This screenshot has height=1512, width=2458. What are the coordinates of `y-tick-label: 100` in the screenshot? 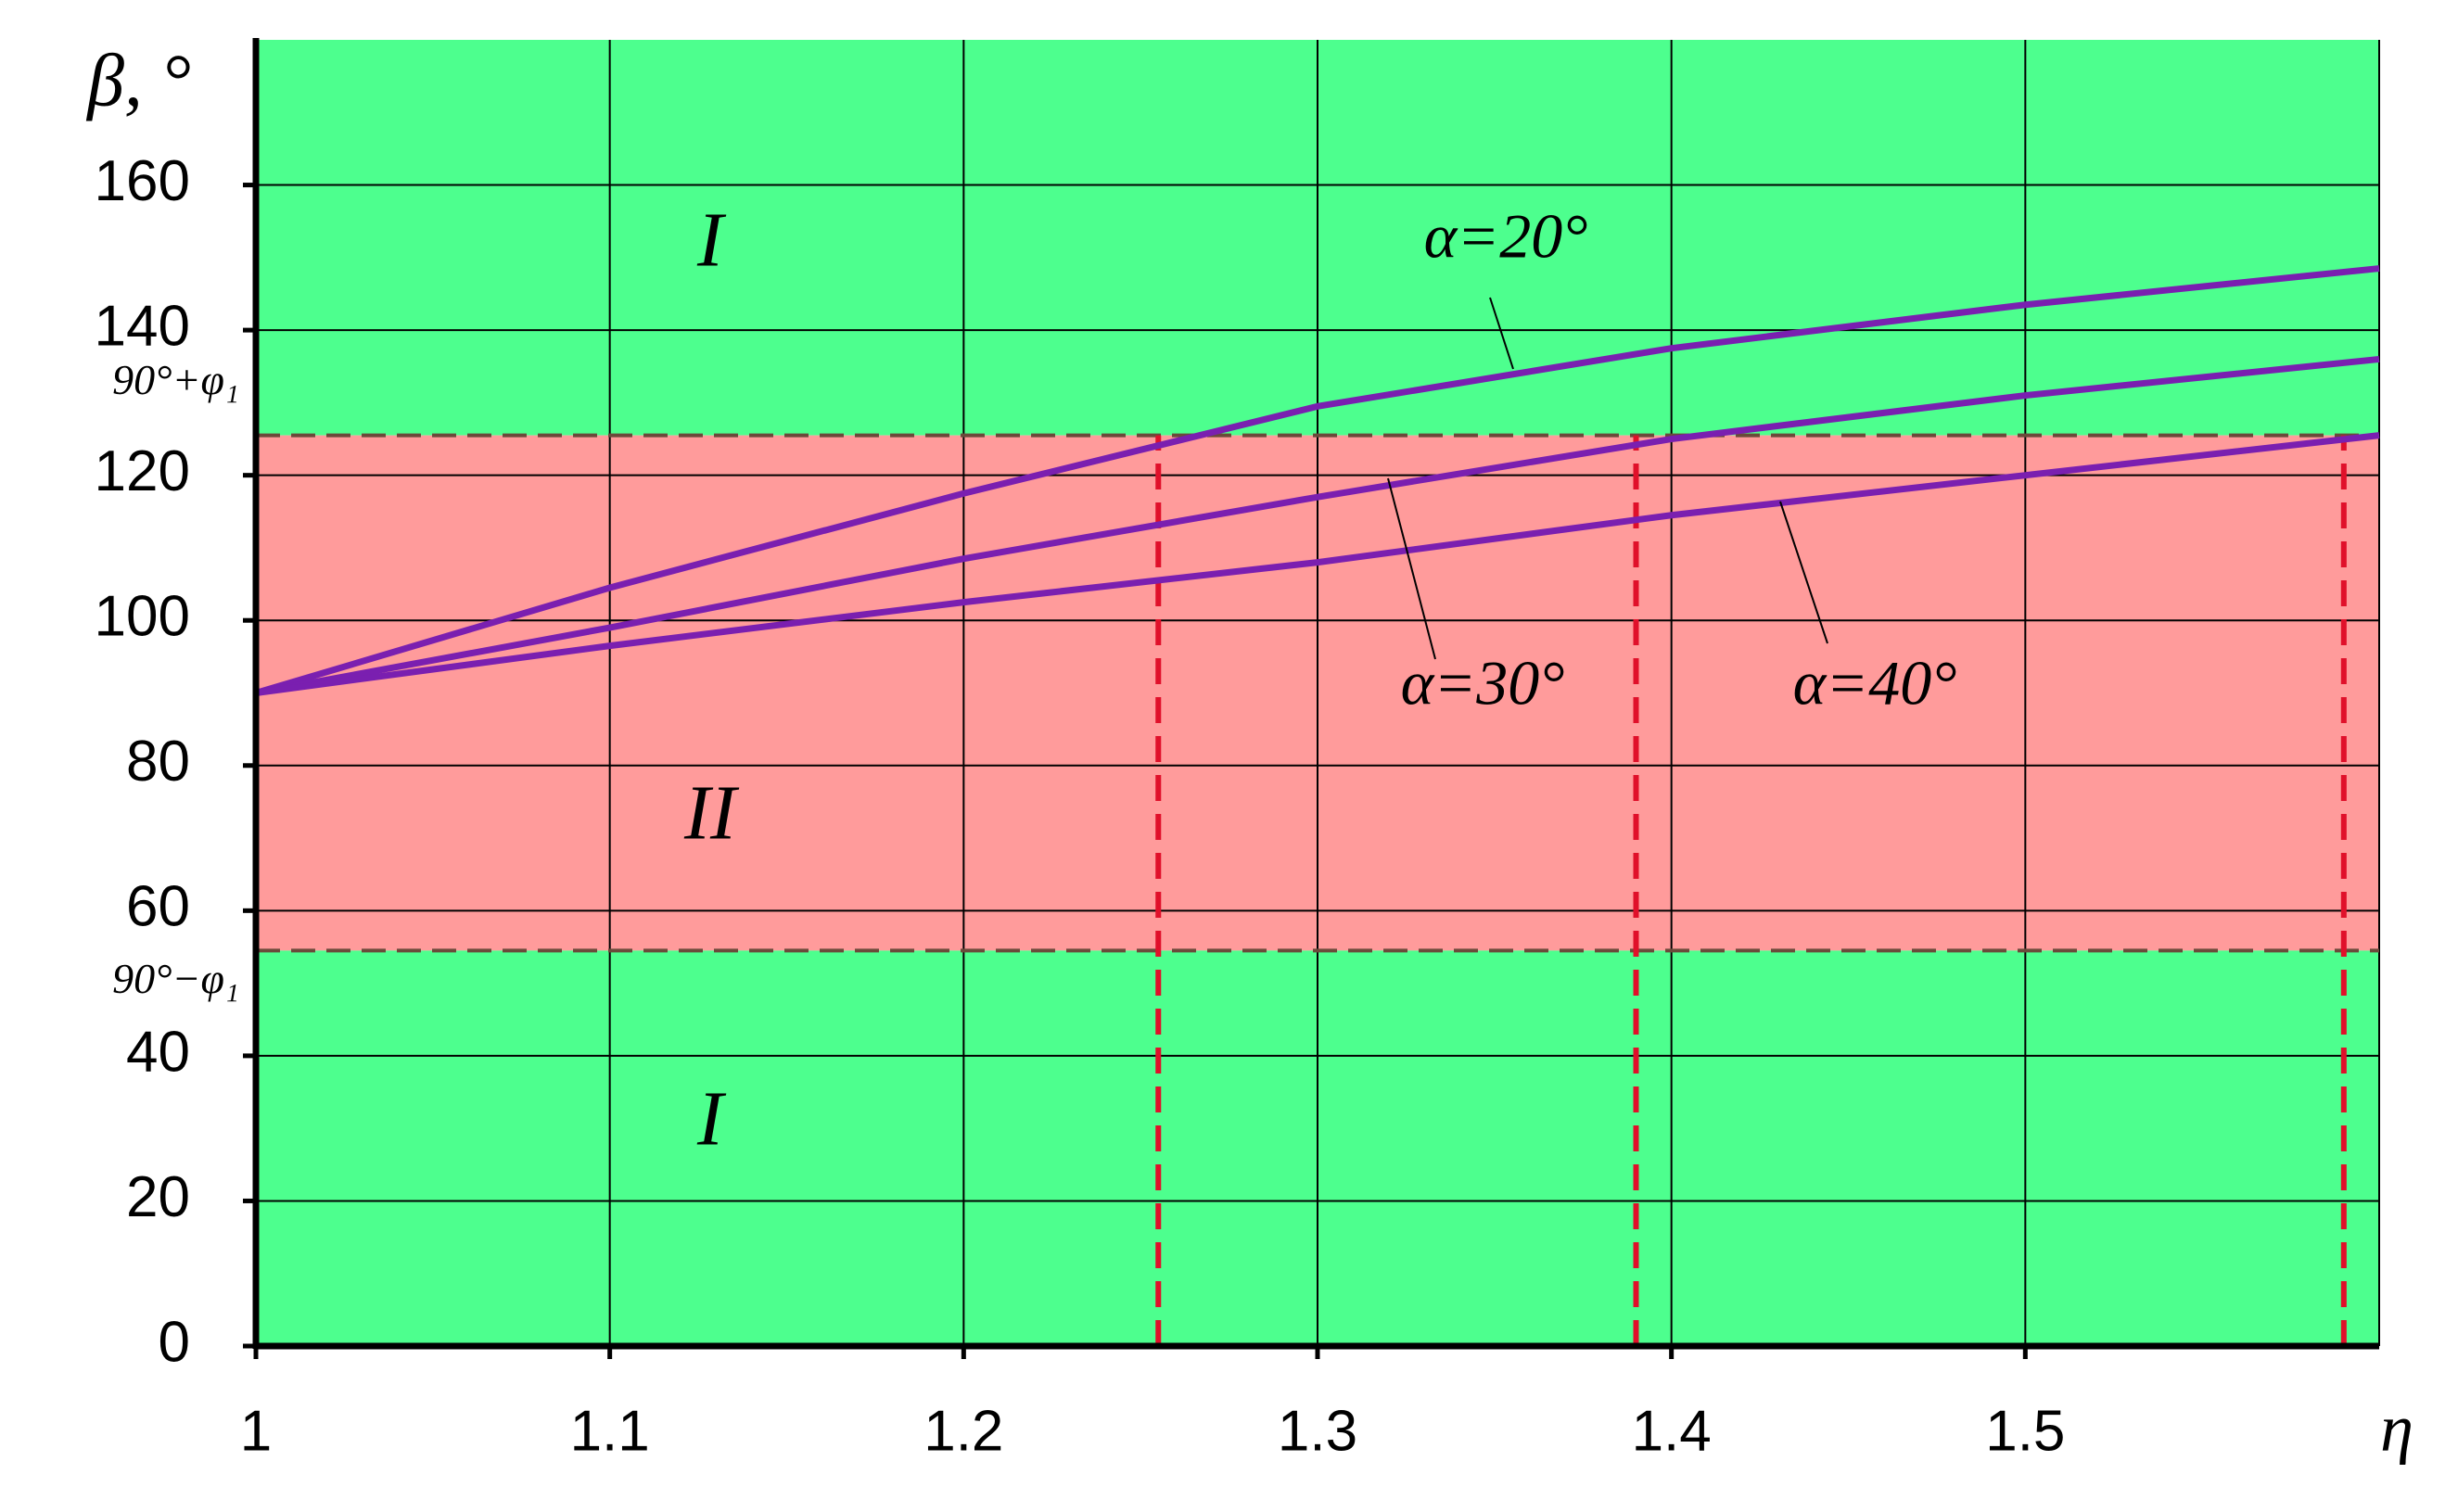 It's located at (143, 617).